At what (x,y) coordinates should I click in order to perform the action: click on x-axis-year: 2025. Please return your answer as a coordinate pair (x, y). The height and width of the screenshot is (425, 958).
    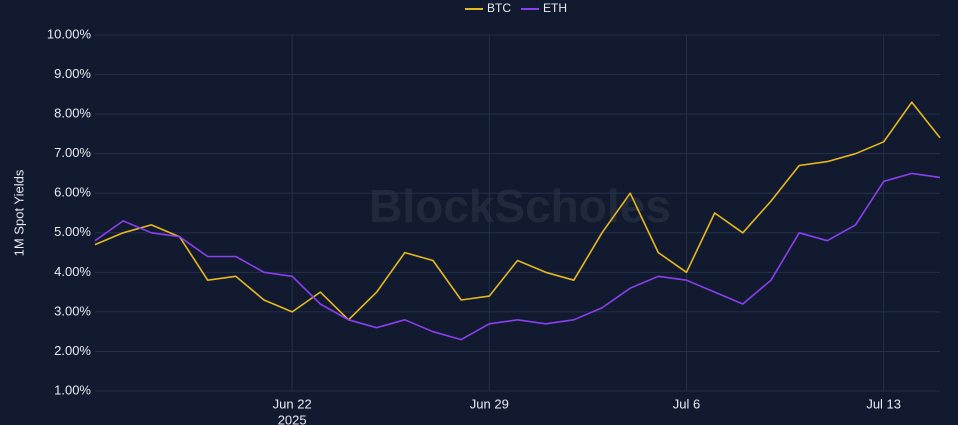
    Looking at the image, I should click on (292, 418).